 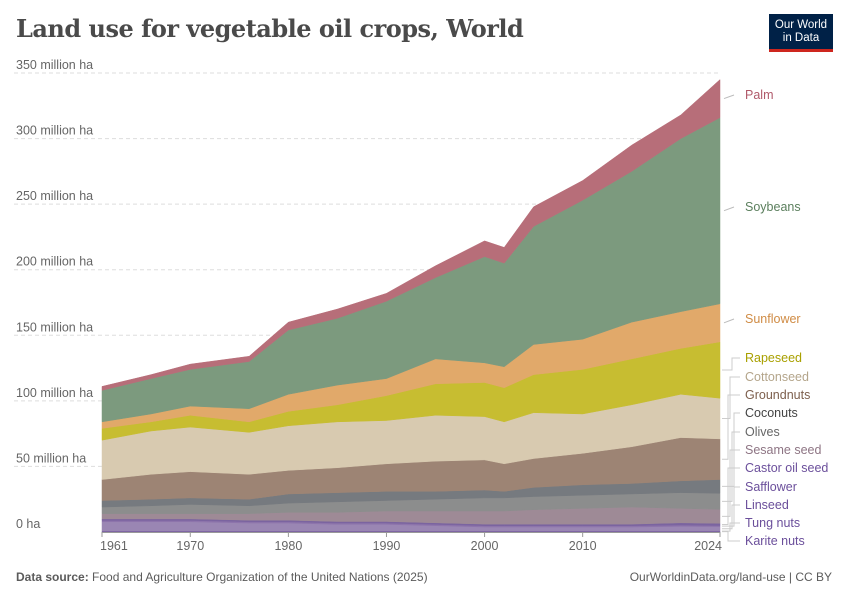 What do you see at coordinates (767, 505) in the screenshot?
I see `legend-label-linseed: Linseed` at bounding box center [767, 505].